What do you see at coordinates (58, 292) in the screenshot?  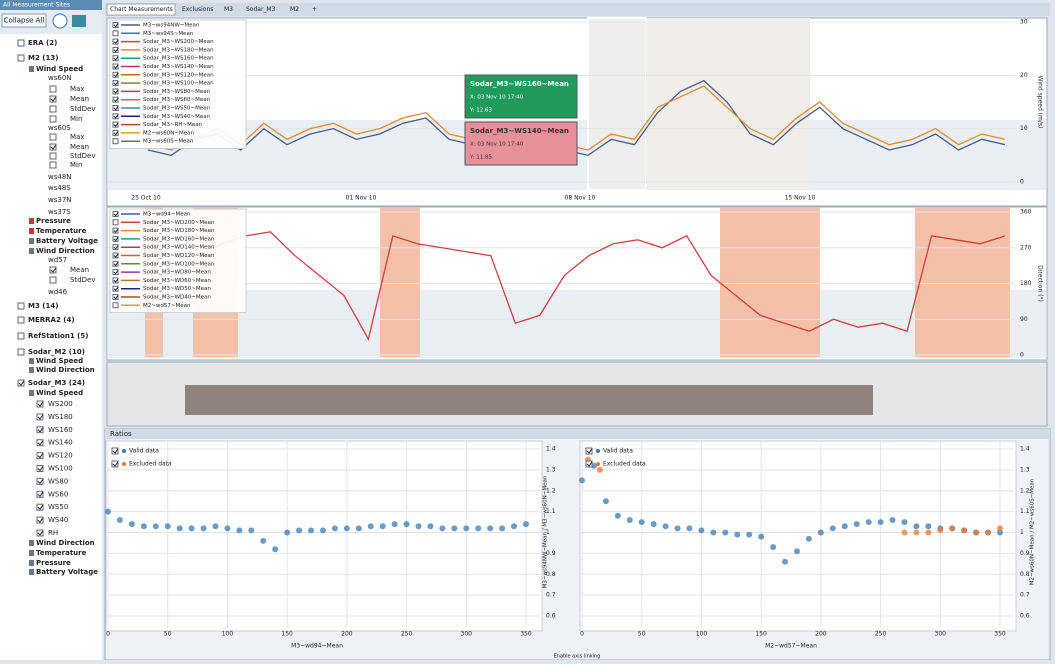 I see `tree-item: wd46` at bounding box center [58, 292].